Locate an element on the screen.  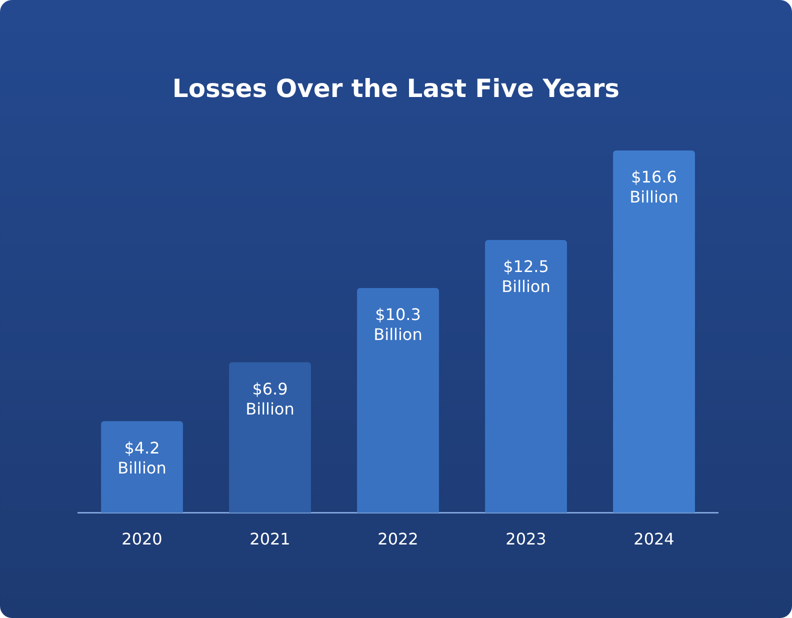
x-tick-label: 2022 is located at coordinates (398, 539).